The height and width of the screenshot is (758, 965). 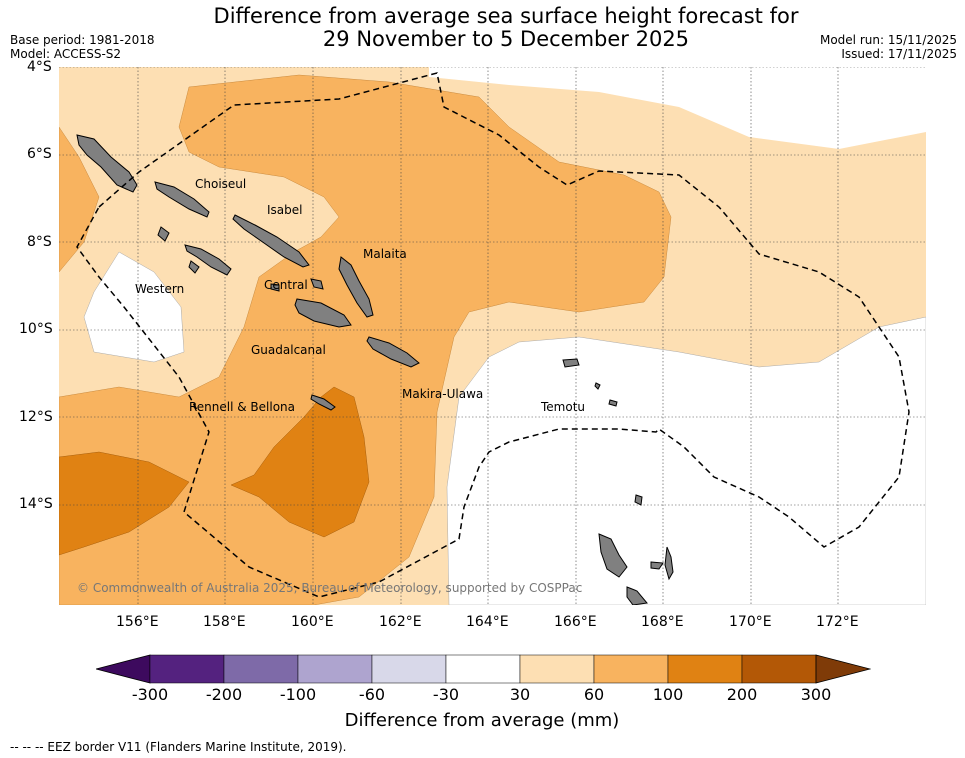 I want to click on colorbar-label-30: 30, so click(x=520, y=694).